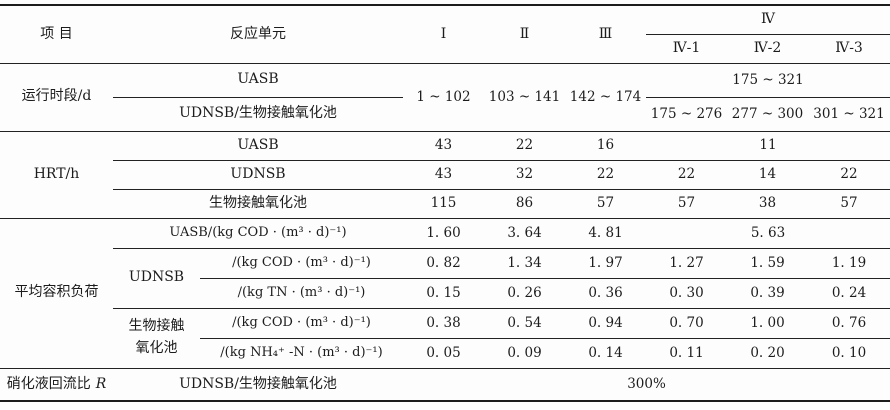 This screenshot has height=410, width=890. I want to click on load-udnsb-tn-IV-3: 0. 24, so click(849, 293).